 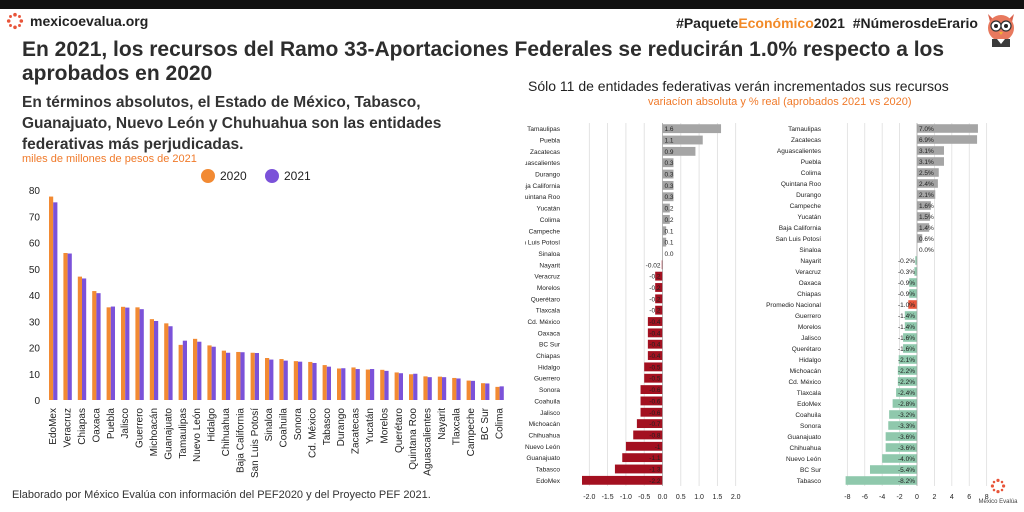 I want to click on site-name: mexicoevalua.org, so click(x=89, y=21).